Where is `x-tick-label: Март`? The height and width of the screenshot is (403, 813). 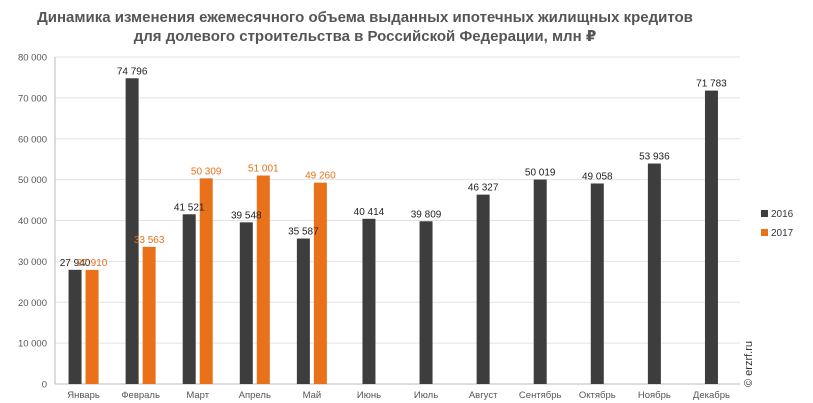 x-tick-label: Март is located at coordinates (197, 395).